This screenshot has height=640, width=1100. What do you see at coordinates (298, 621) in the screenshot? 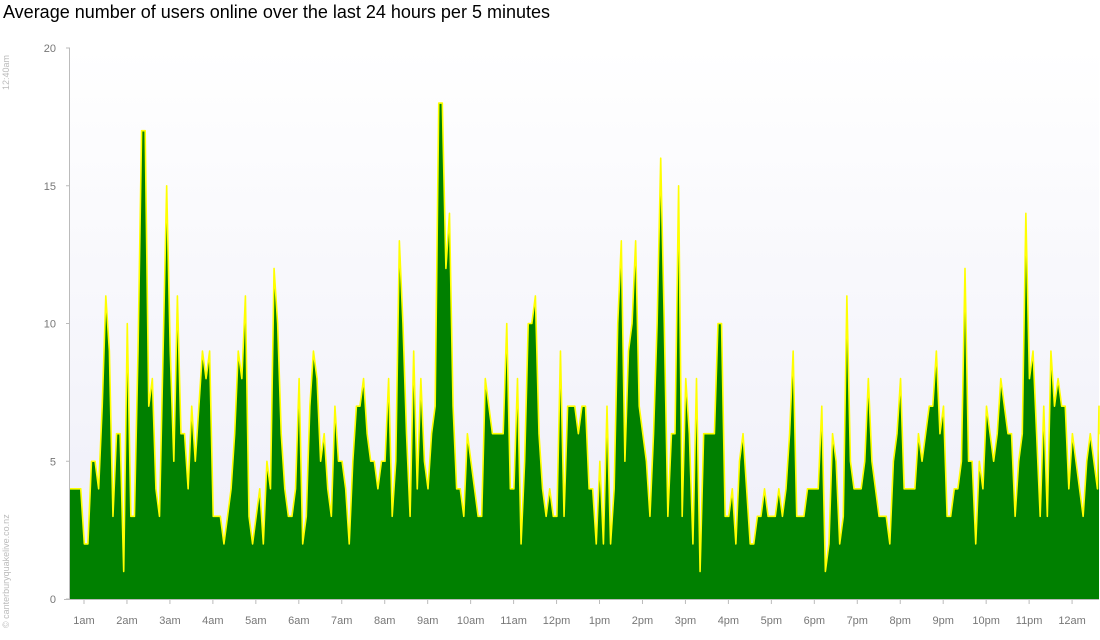
I see `x-tick-label: 6am` at bounding box center [298, 621].